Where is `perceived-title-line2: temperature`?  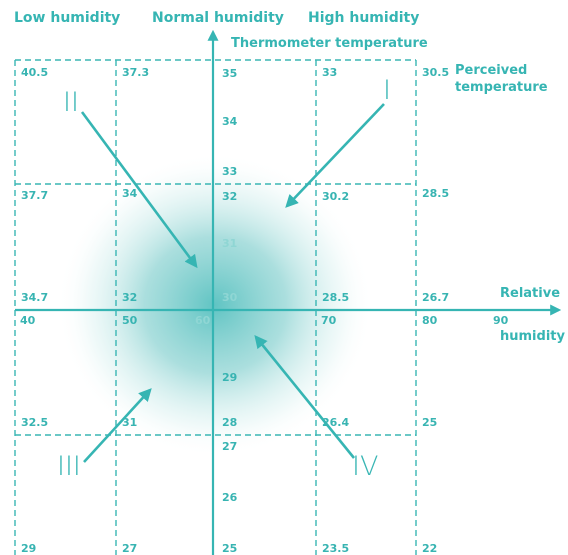
perceived-title-line2: temperature is located at coordinates (501, 87).